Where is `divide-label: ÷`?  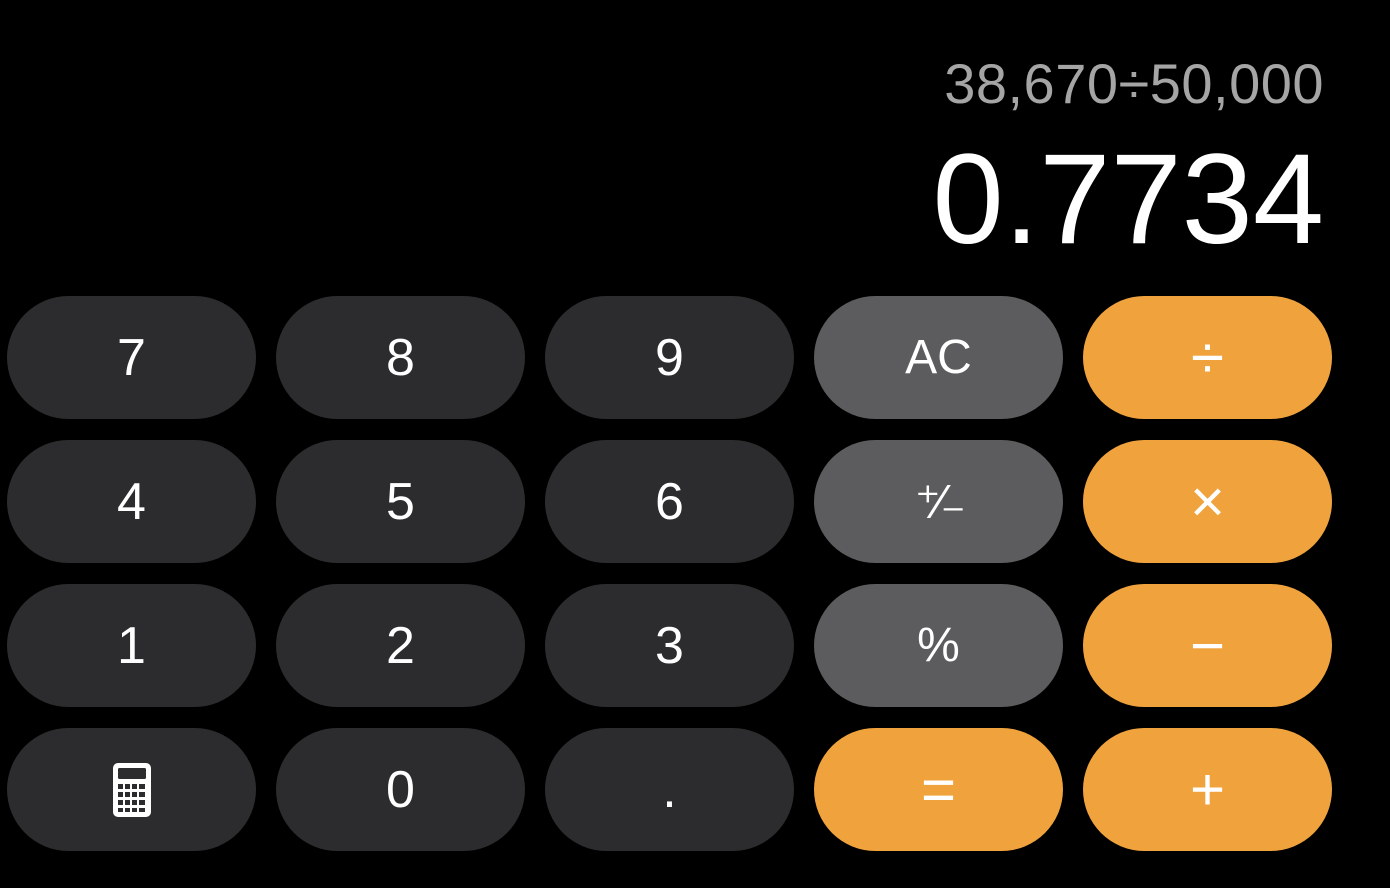
divide-label: ÷ is located at coordinates (1207, 357).